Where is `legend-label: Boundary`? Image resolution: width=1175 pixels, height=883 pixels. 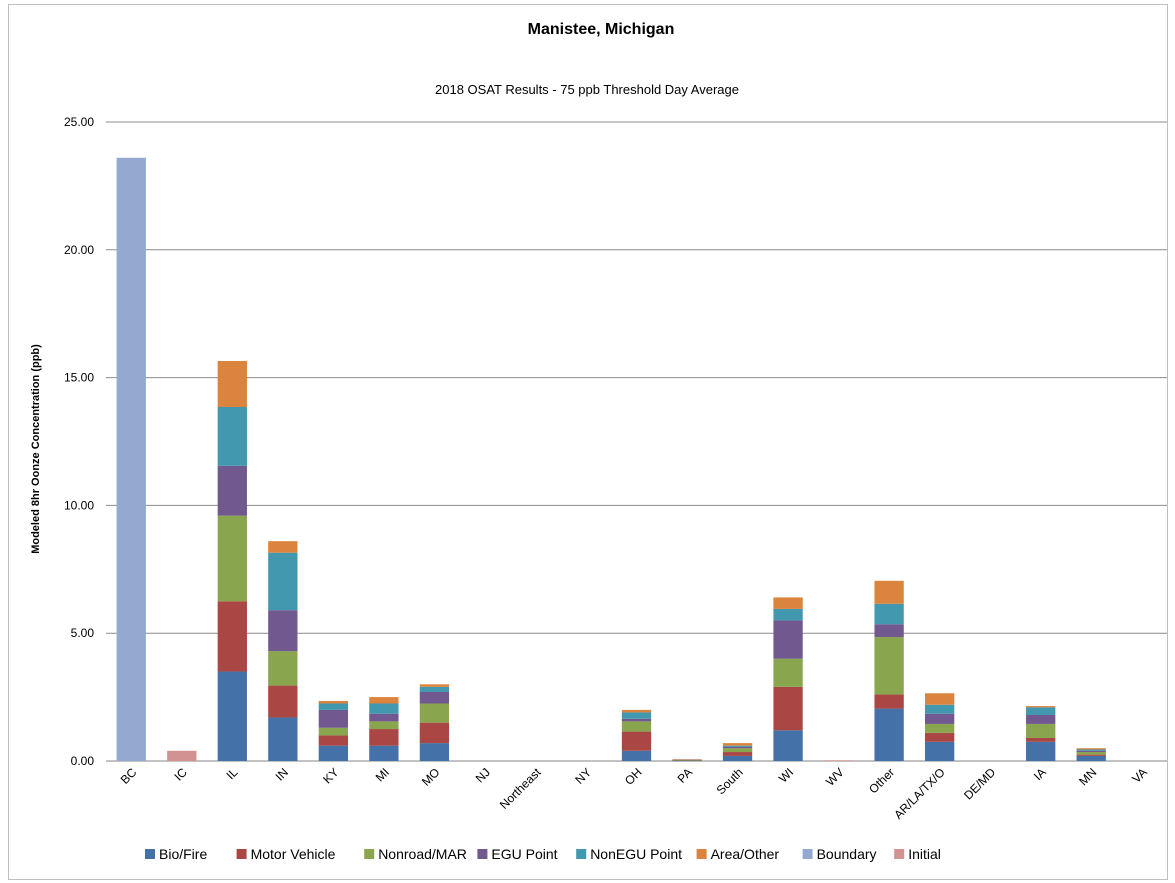
legend-label: Boundary is located at coordinates (847, 854).